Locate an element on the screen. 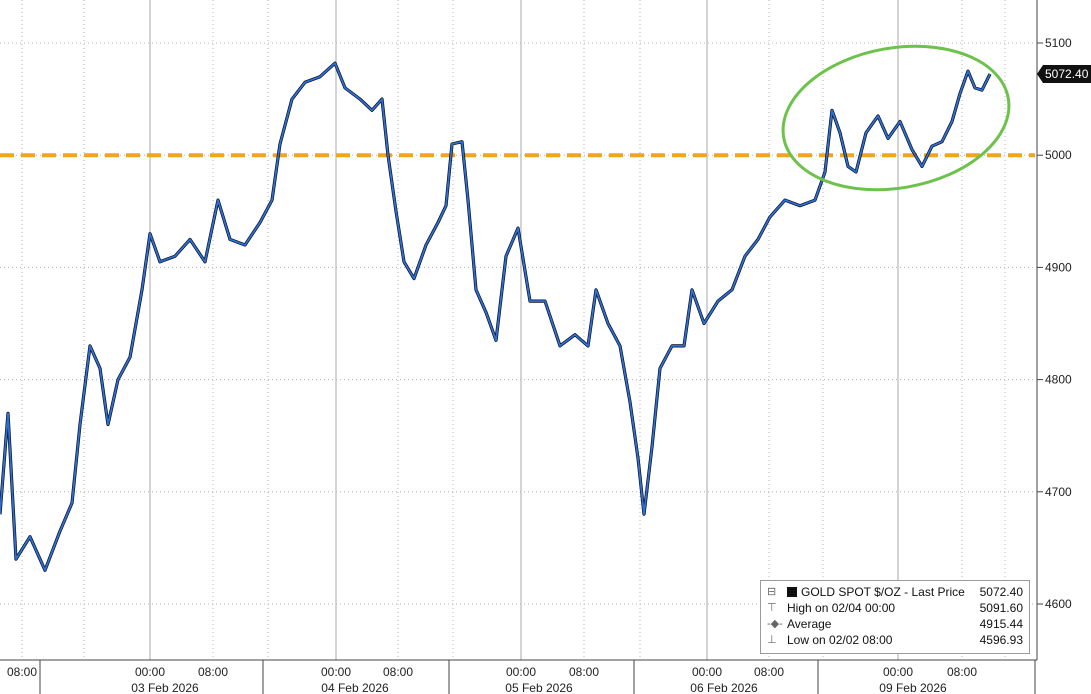 The image size is (1091, 694). legend-value: 5091.60 is located at coordinates (1001, 608).